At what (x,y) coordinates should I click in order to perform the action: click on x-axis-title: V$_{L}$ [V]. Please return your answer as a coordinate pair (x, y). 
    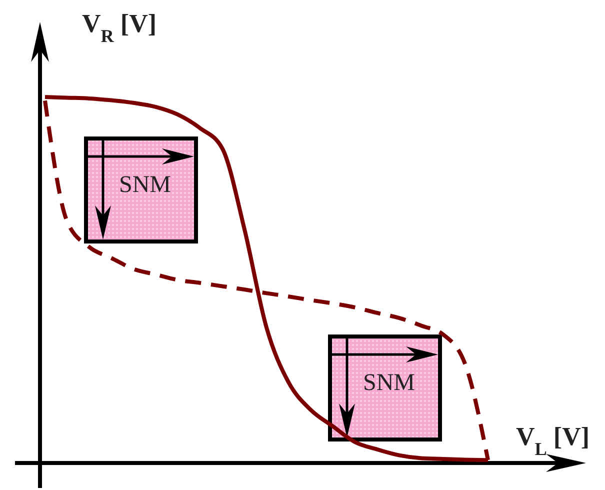
    Looking at the image, I should click on (553, 440).